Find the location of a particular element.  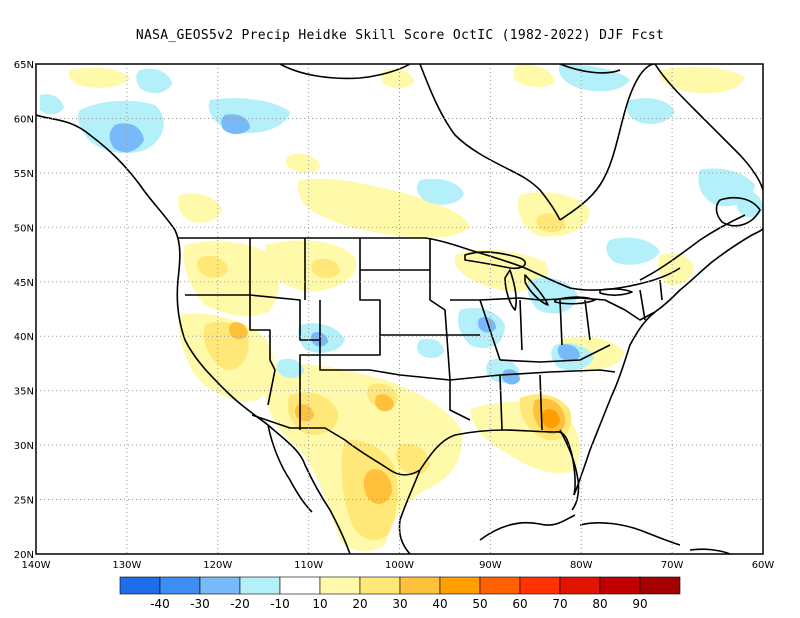

colorbar-label: 60 is located at coordinates (519, 604).